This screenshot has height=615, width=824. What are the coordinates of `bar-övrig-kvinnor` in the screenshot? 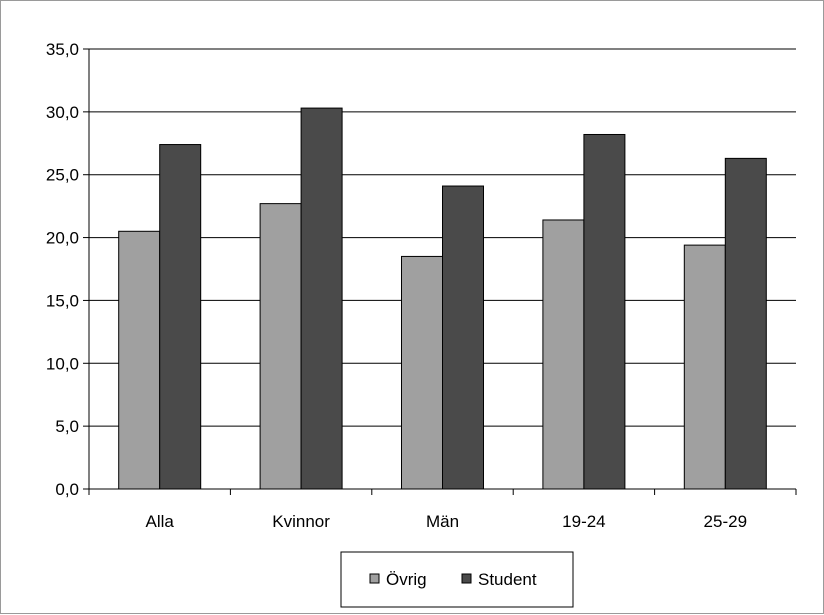 It's located at (280, 346).